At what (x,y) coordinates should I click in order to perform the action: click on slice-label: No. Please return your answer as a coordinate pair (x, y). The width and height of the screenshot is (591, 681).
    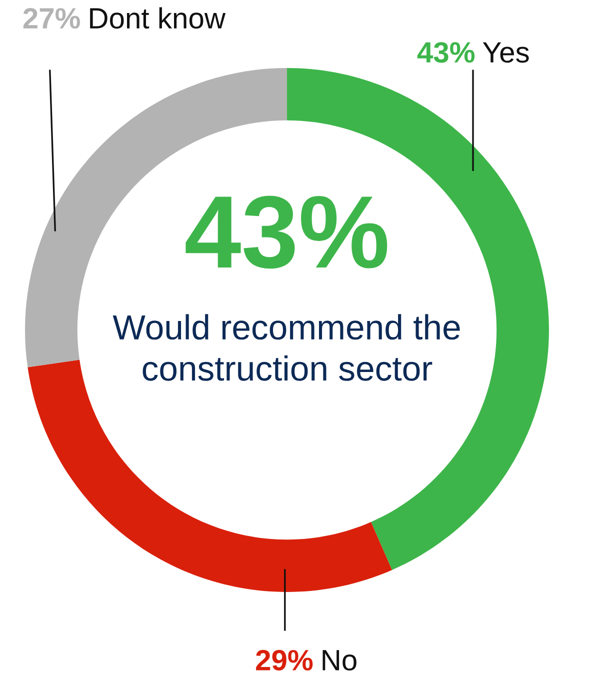
    Looking at the image, I should click on (339, 660).